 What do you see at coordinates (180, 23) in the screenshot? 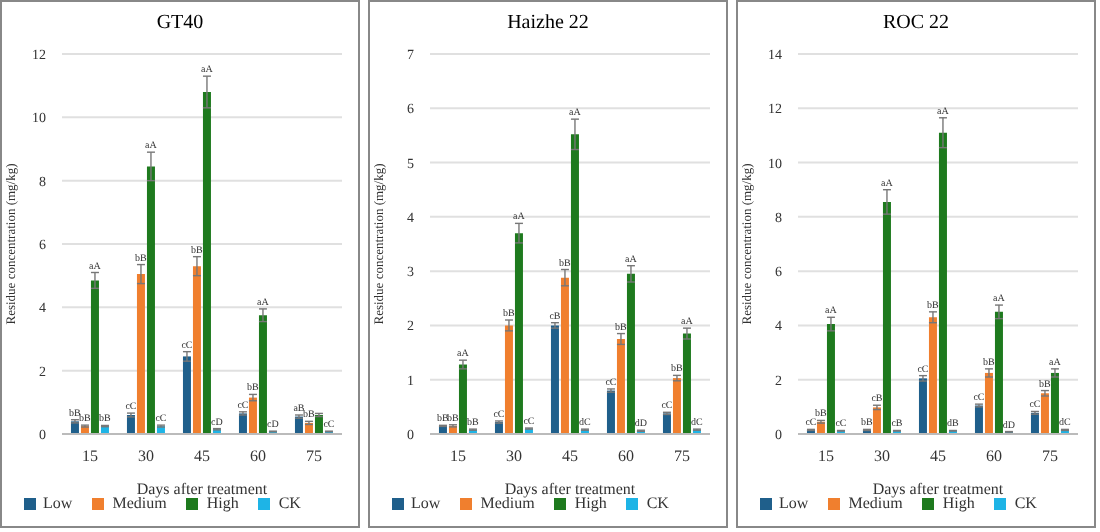
I see `chart-title: GT40` at bounding box center [180, 23].